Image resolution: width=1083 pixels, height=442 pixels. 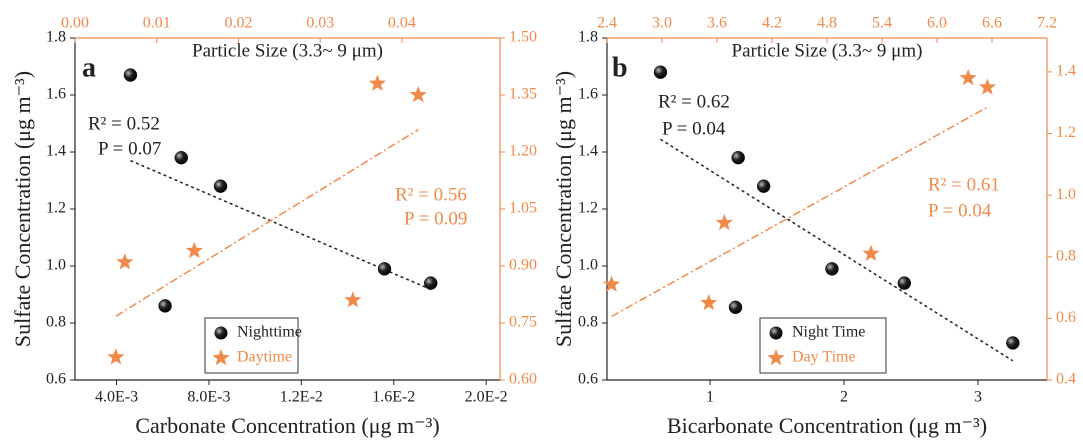 I want to click on tick-label: 2.4, so click(x=607, y=23).